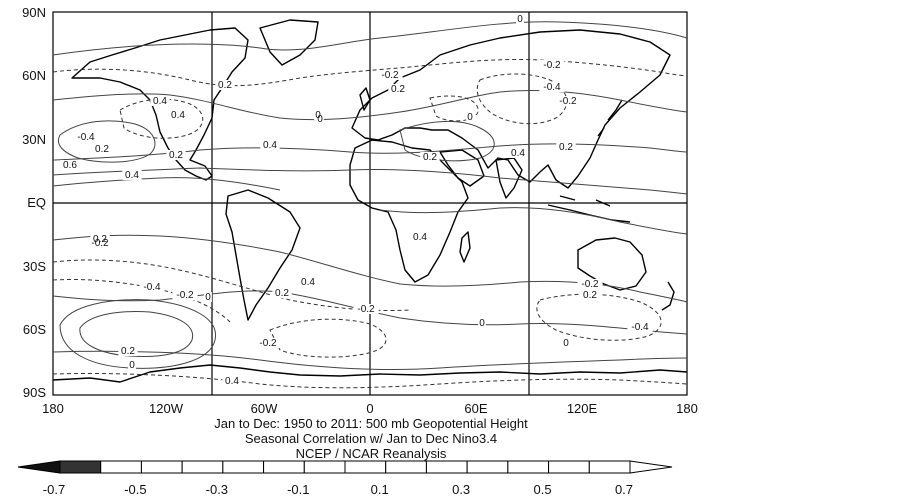 Image resolution: width=902 pixels, height=500 pixels. Describe the element at coordinates (166, 408) in the screenshot. I see `longitude-label: 120W` at that location.